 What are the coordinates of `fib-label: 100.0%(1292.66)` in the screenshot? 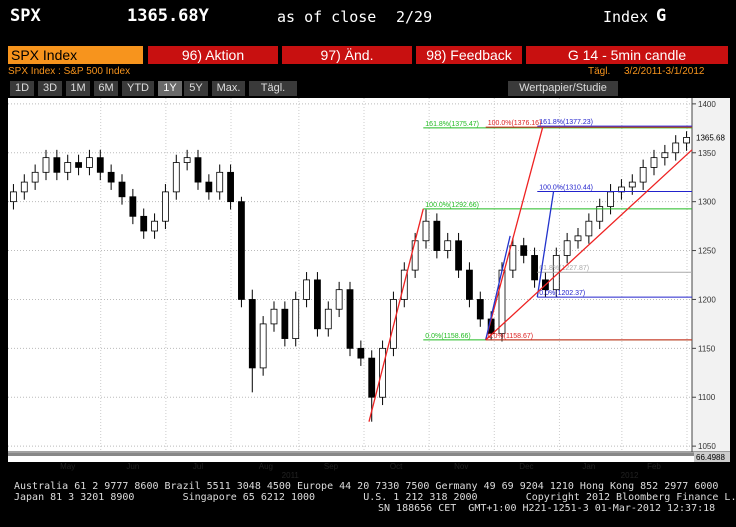 It's located at (452, 205).